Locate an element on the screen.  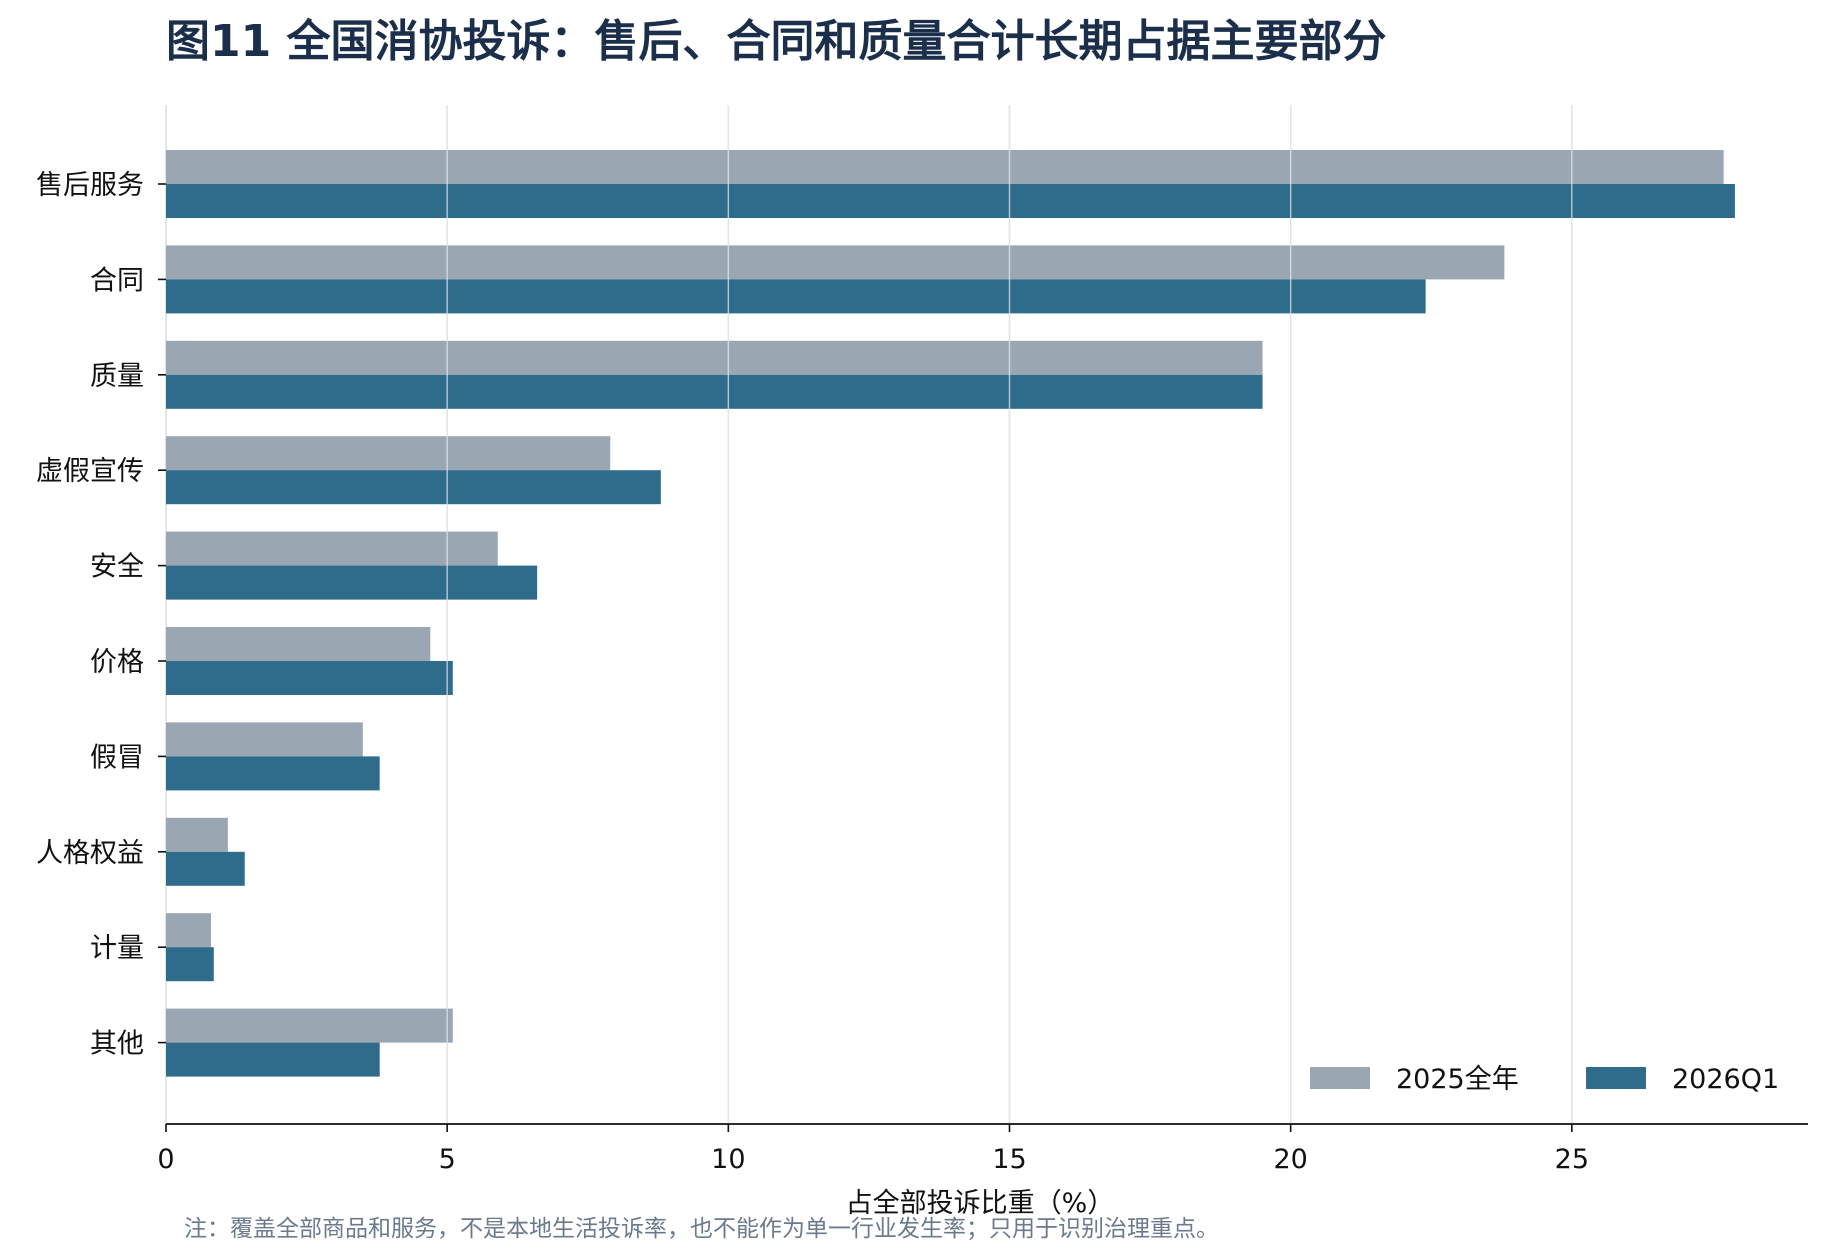
legend-label-1: 2025全年 is located at coordinates (1457, 1079).